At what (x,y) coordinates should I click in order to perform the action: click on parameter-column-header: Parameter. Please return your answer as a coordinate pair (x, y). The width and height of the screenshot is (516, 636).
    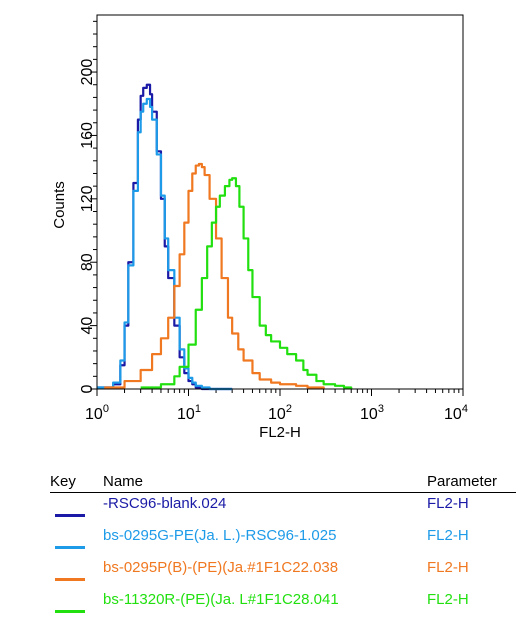
    Looking at the image, I should click on (462, 481).